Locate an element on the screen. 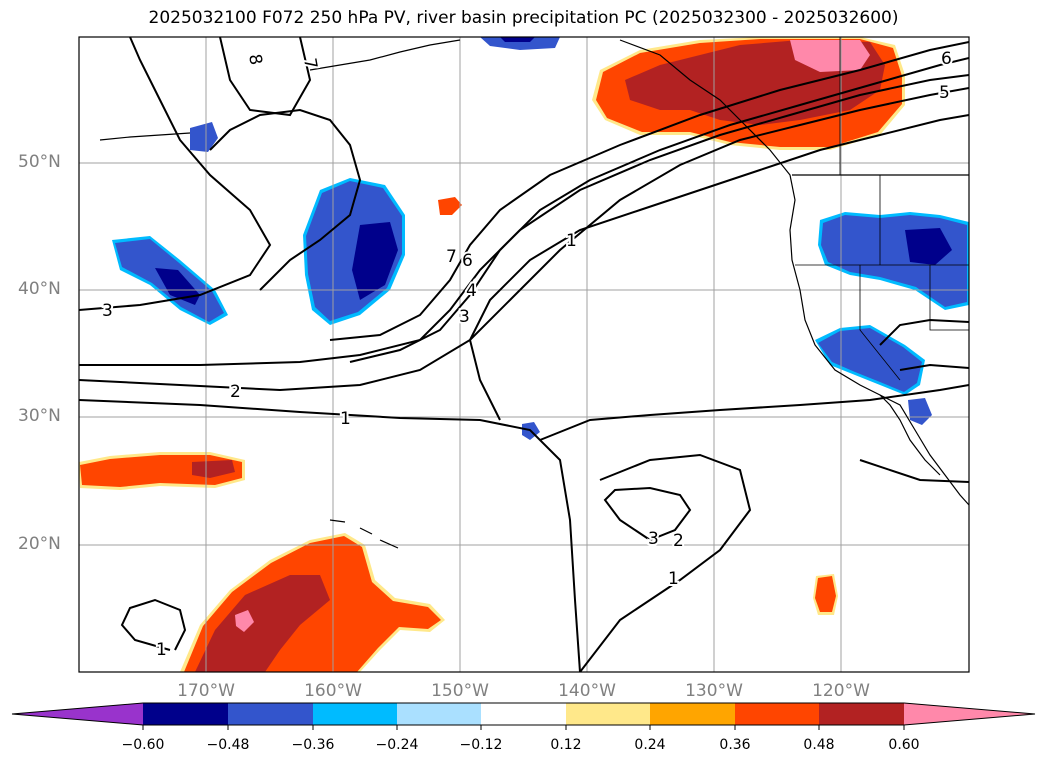  lon-label-120w: 120°W is located at coordinates (841, 691).